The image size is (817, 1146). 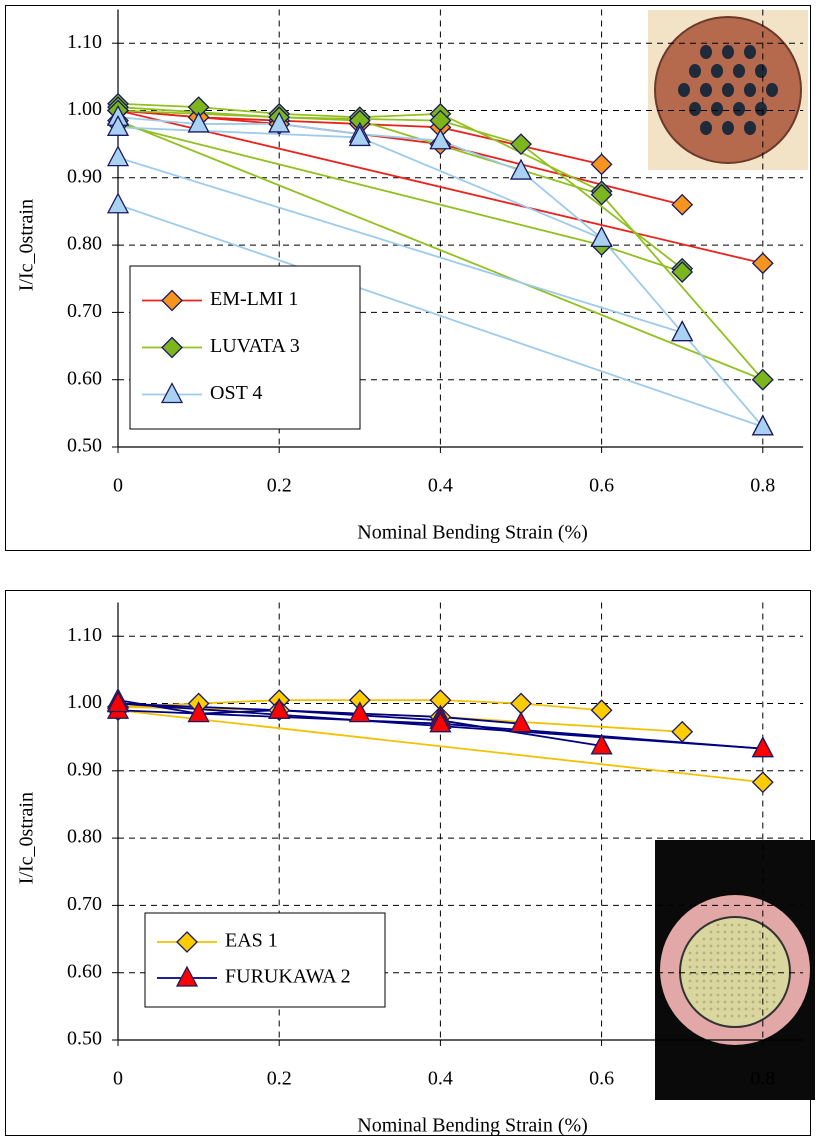 What do you see at coordinates (27, 838) in the screenshot?
I see `y-axis-title: I/Ic_0strain` at bounding box center [27, 838].